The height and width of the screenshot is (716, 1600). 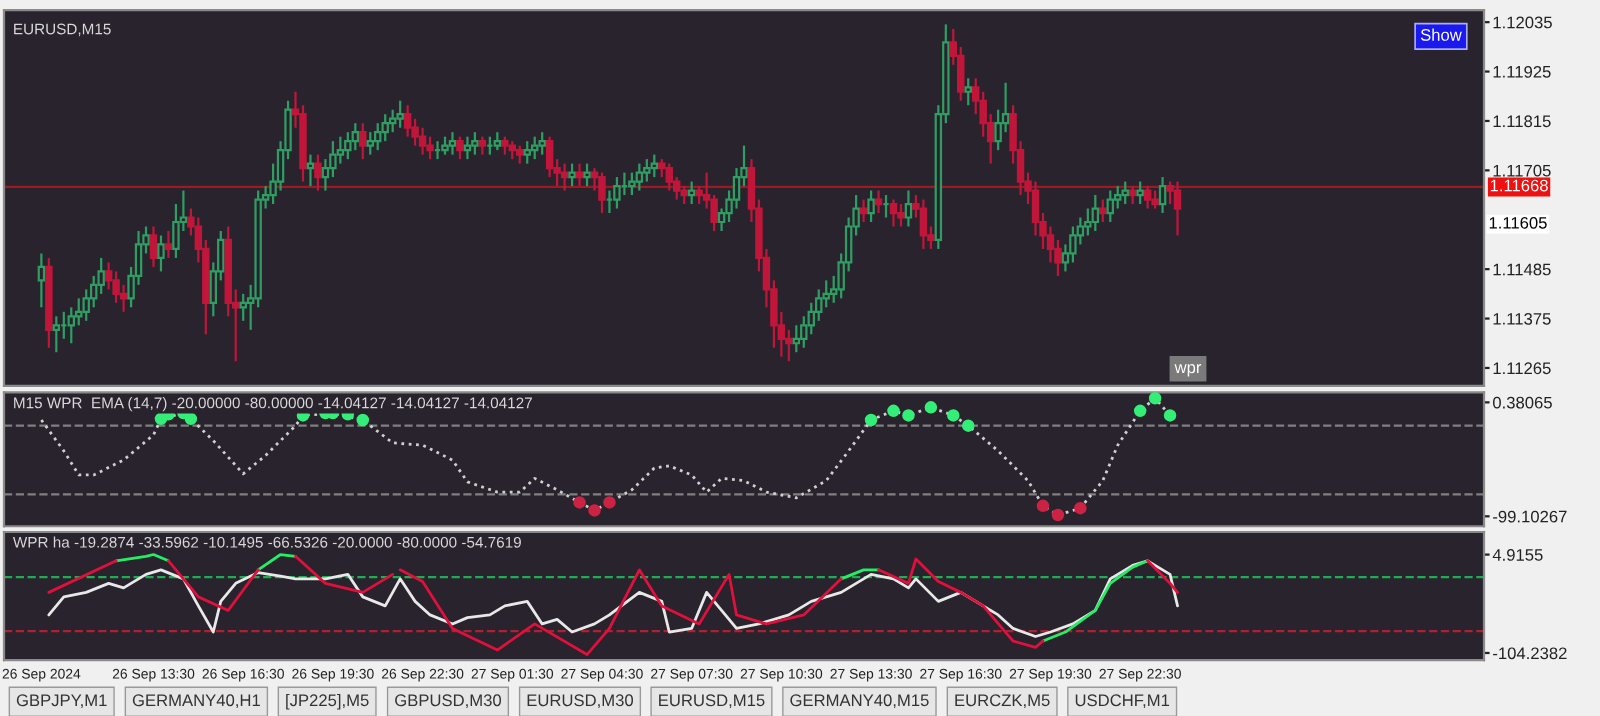 What do you see at coordinates (327, 701) in the screenshot?
I see `text: [JP225],M5` at bounding box center [327, 701].